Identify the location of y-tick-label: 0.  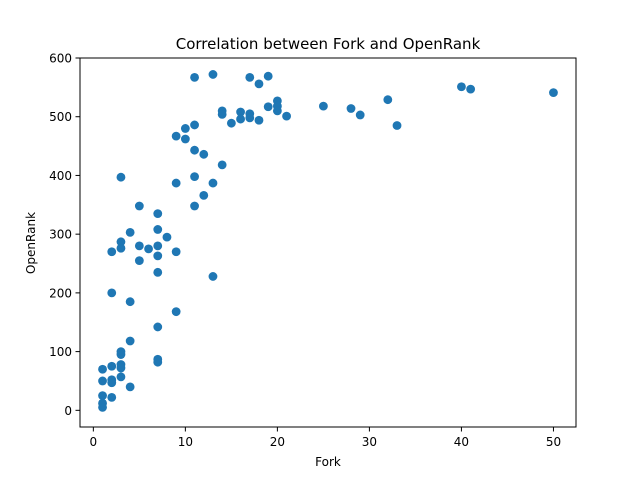
(68, 411).